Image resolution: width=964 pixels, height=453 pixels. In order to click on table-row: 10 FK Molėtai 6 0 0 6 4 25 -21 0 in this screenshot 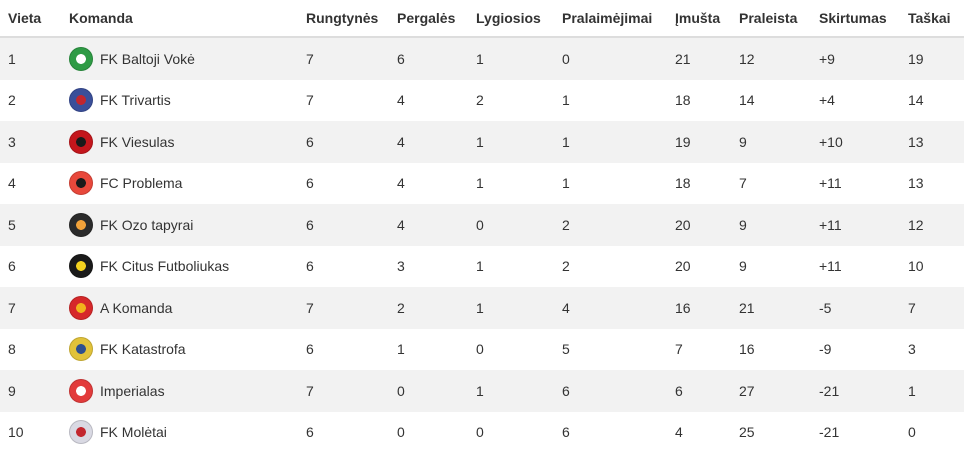, I will do `click(482, 432)`.